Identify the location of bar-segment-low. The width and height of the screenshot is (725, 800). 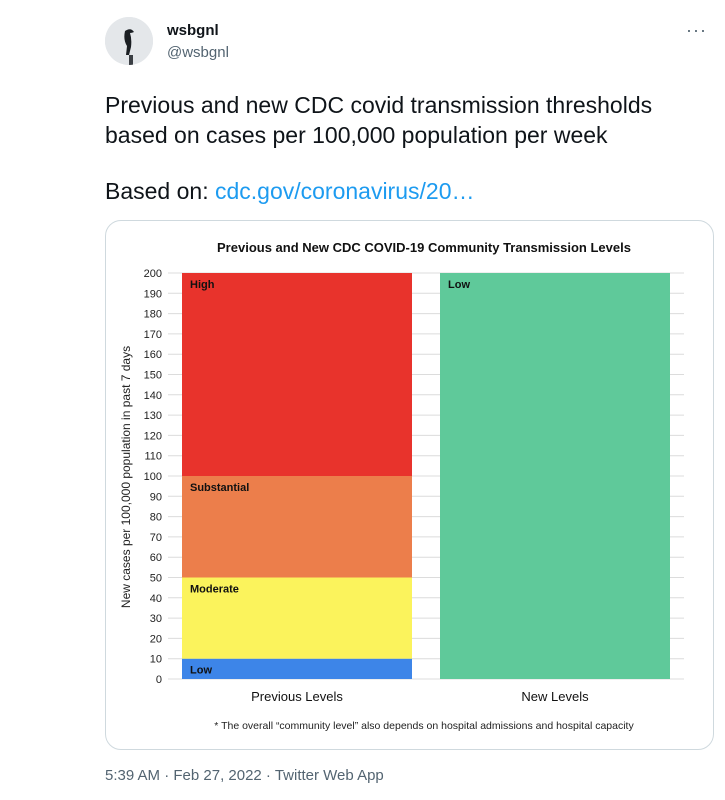
(297, 668).